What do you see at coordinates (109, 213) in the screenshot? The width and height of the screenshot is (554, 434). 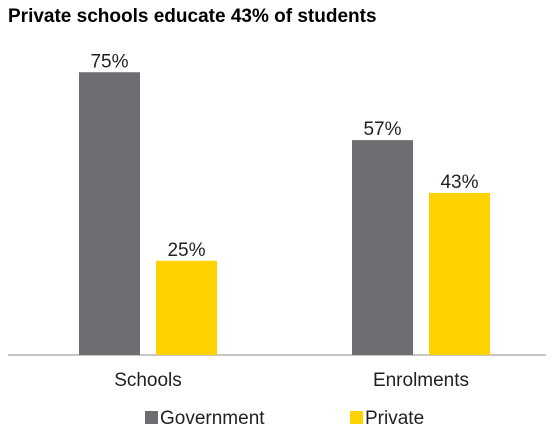 I see `bar-government-schools` at bounding box center [109, 213].